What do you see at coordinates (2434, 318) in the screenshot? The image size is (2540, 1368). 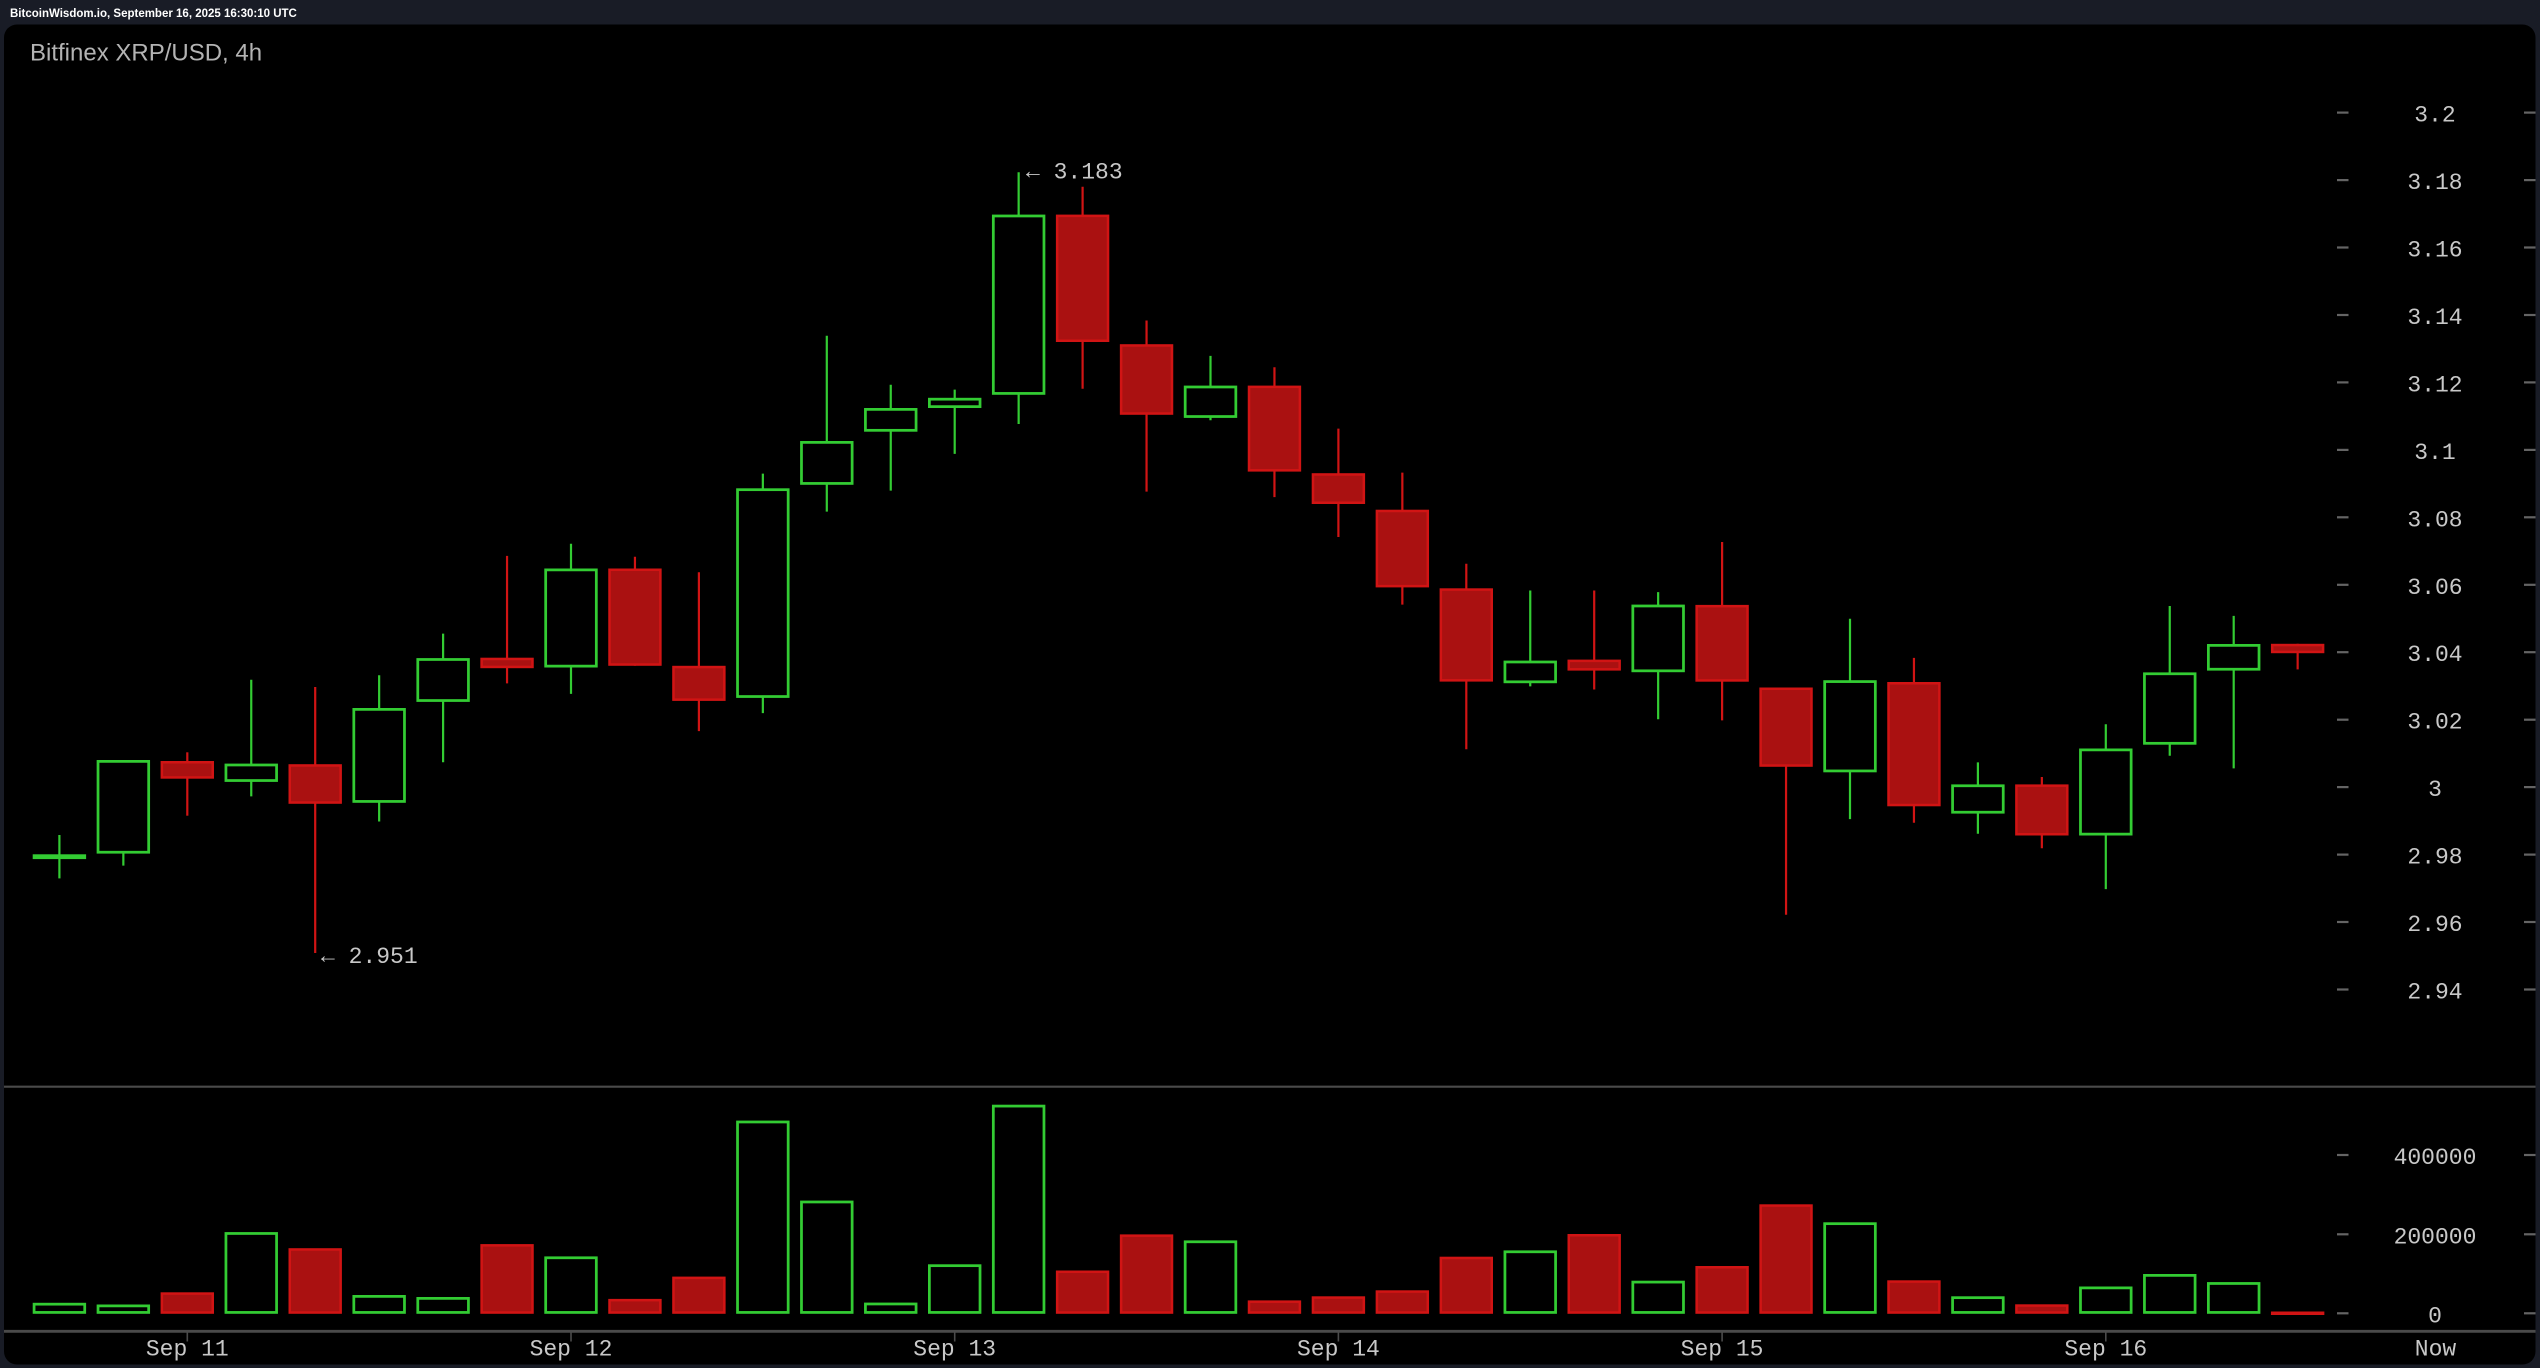 I see `svg-text: 3.14` at bounding box center [2434, 318].